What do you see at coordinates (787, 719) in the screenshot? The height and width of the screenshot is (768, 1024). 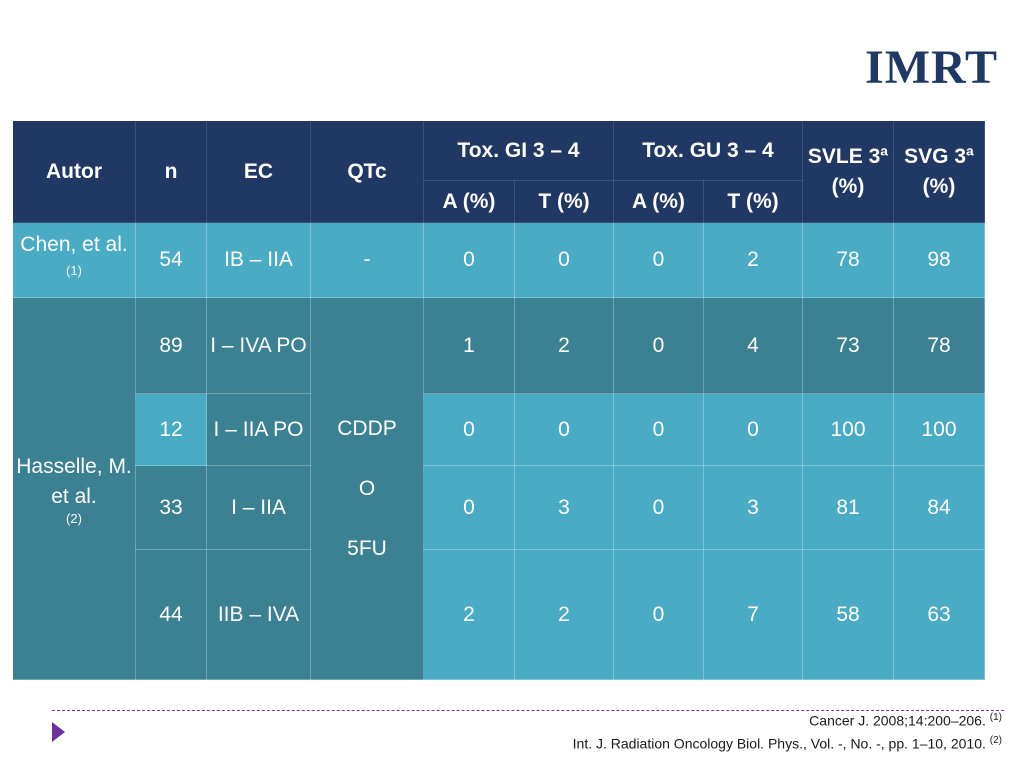 I see `reference-1: Cancer J. 2008;14:200–206. (1)` at bounding box center [787, 719].